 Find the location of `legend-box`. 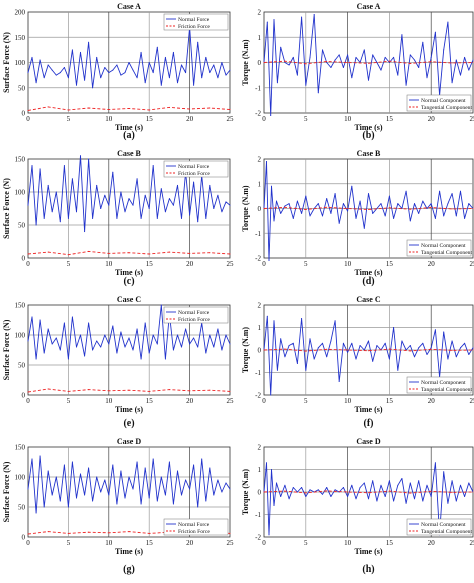

legend-box is located at coordinates (196, 527).